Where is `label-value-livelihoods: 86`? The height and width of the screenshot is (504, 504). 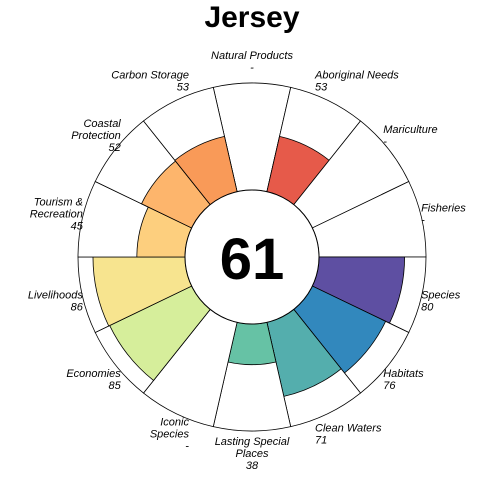 label-value-livelihoods: 86 is located at coordinates (77, 308).